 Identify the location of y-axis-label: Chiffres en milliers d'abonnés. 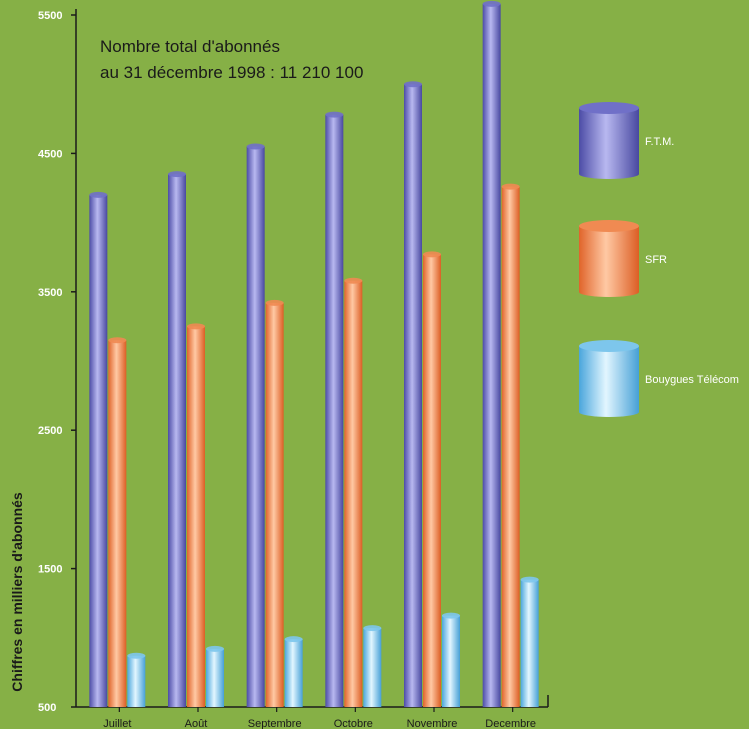
(17, 592).